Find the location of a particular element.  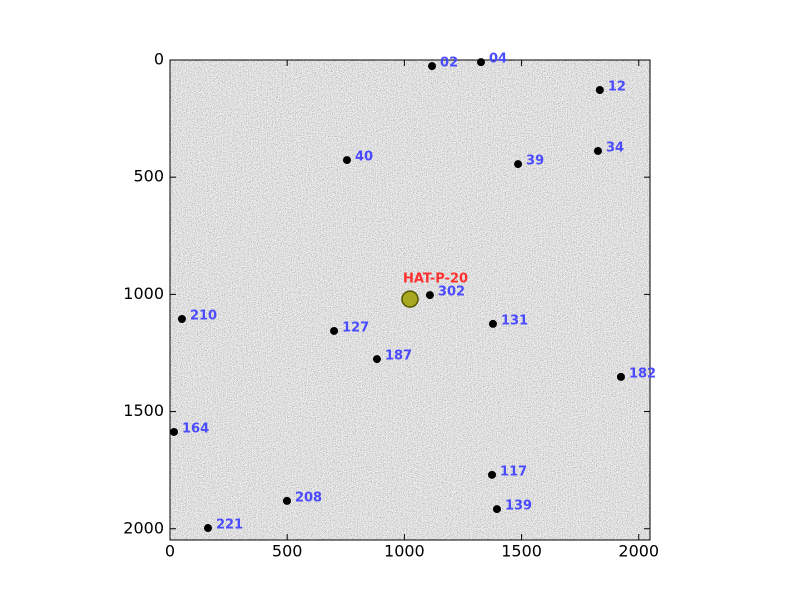

star-label: 12 is located at coordinates (617, 87).